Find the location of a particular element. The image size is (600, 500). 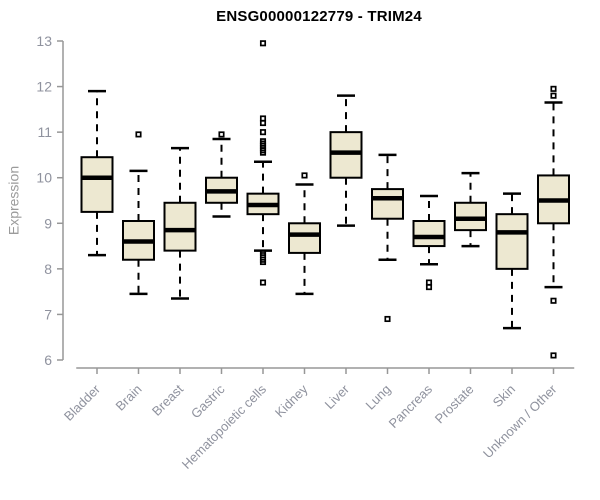

y-tick-label: 8 is located at coordinates (48, 269).